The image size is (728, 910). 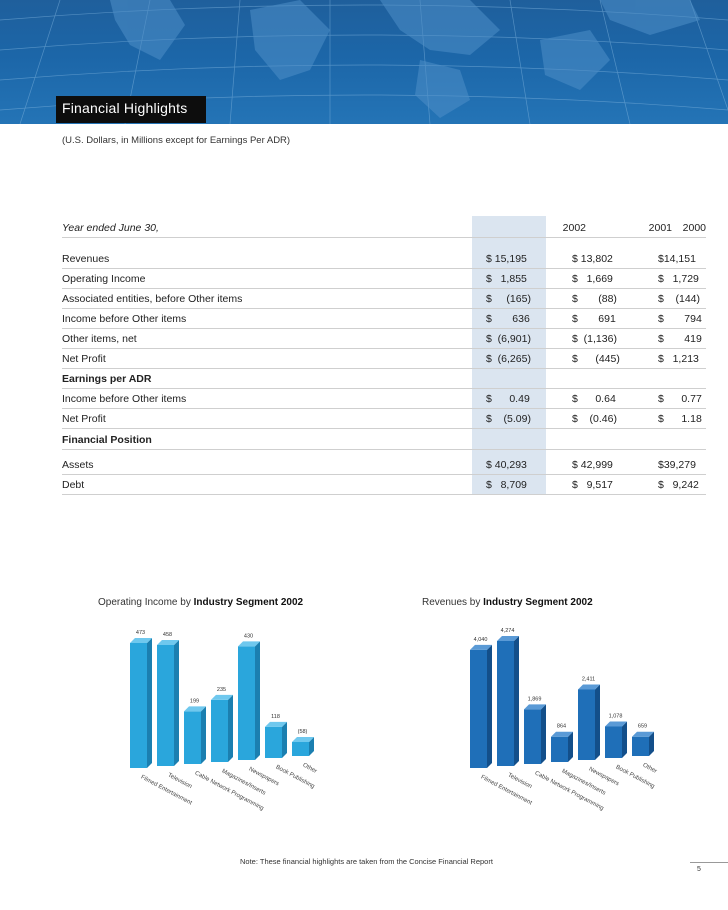 What do you see at coordinates (506, 279) in the screenshot?
I see `value-2002: $ 1,855` at bounding box center [506, 279].